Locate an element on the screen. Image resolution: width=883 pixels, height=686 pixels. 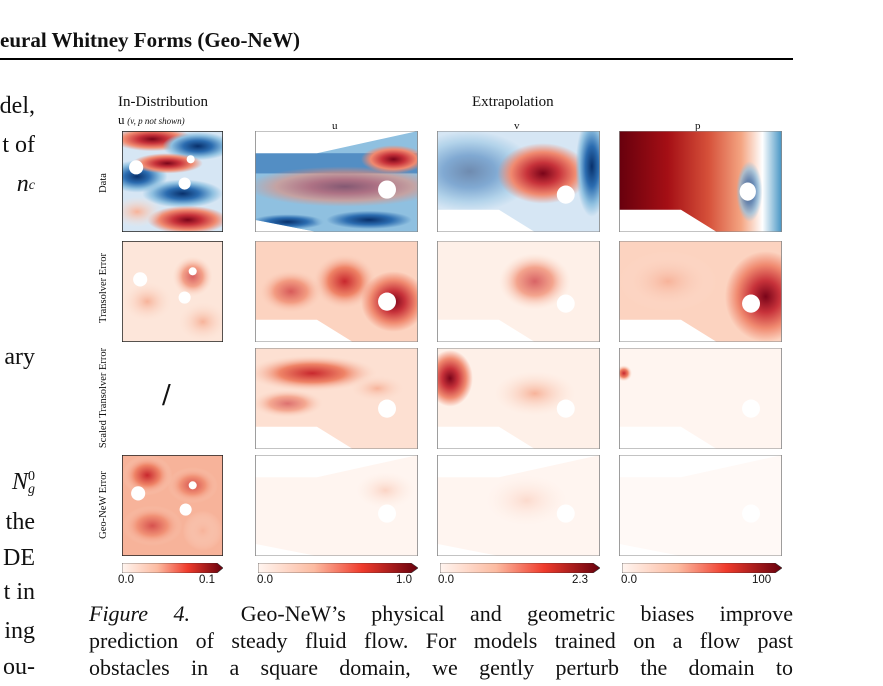
in-distribution-heading: In-Distribution is located at coordinates (163, 102).